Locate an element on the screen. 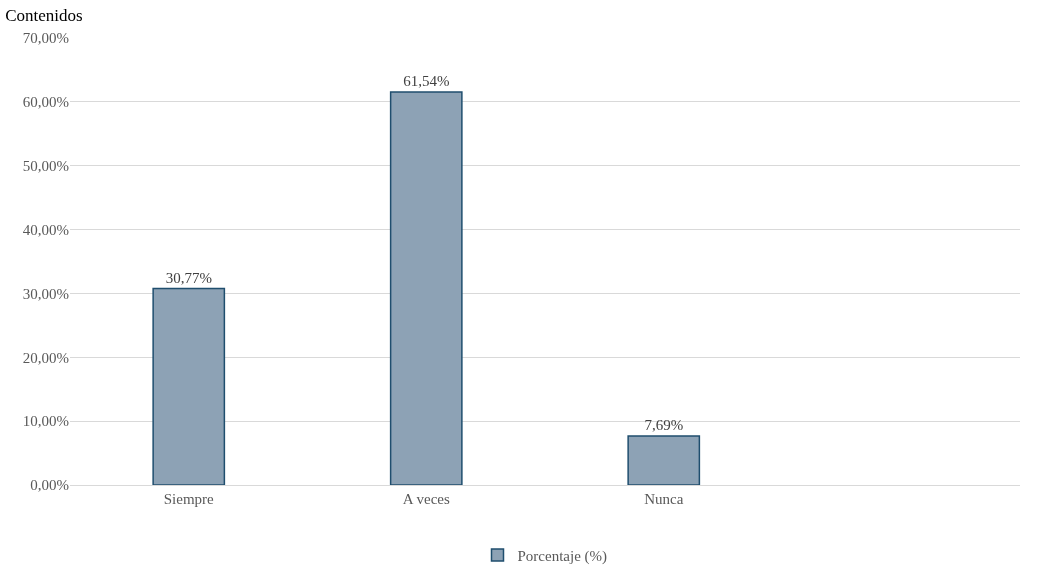 The image size is (1055, 584). y-tick-label: 0,00% is located at coordinates (49, 485).